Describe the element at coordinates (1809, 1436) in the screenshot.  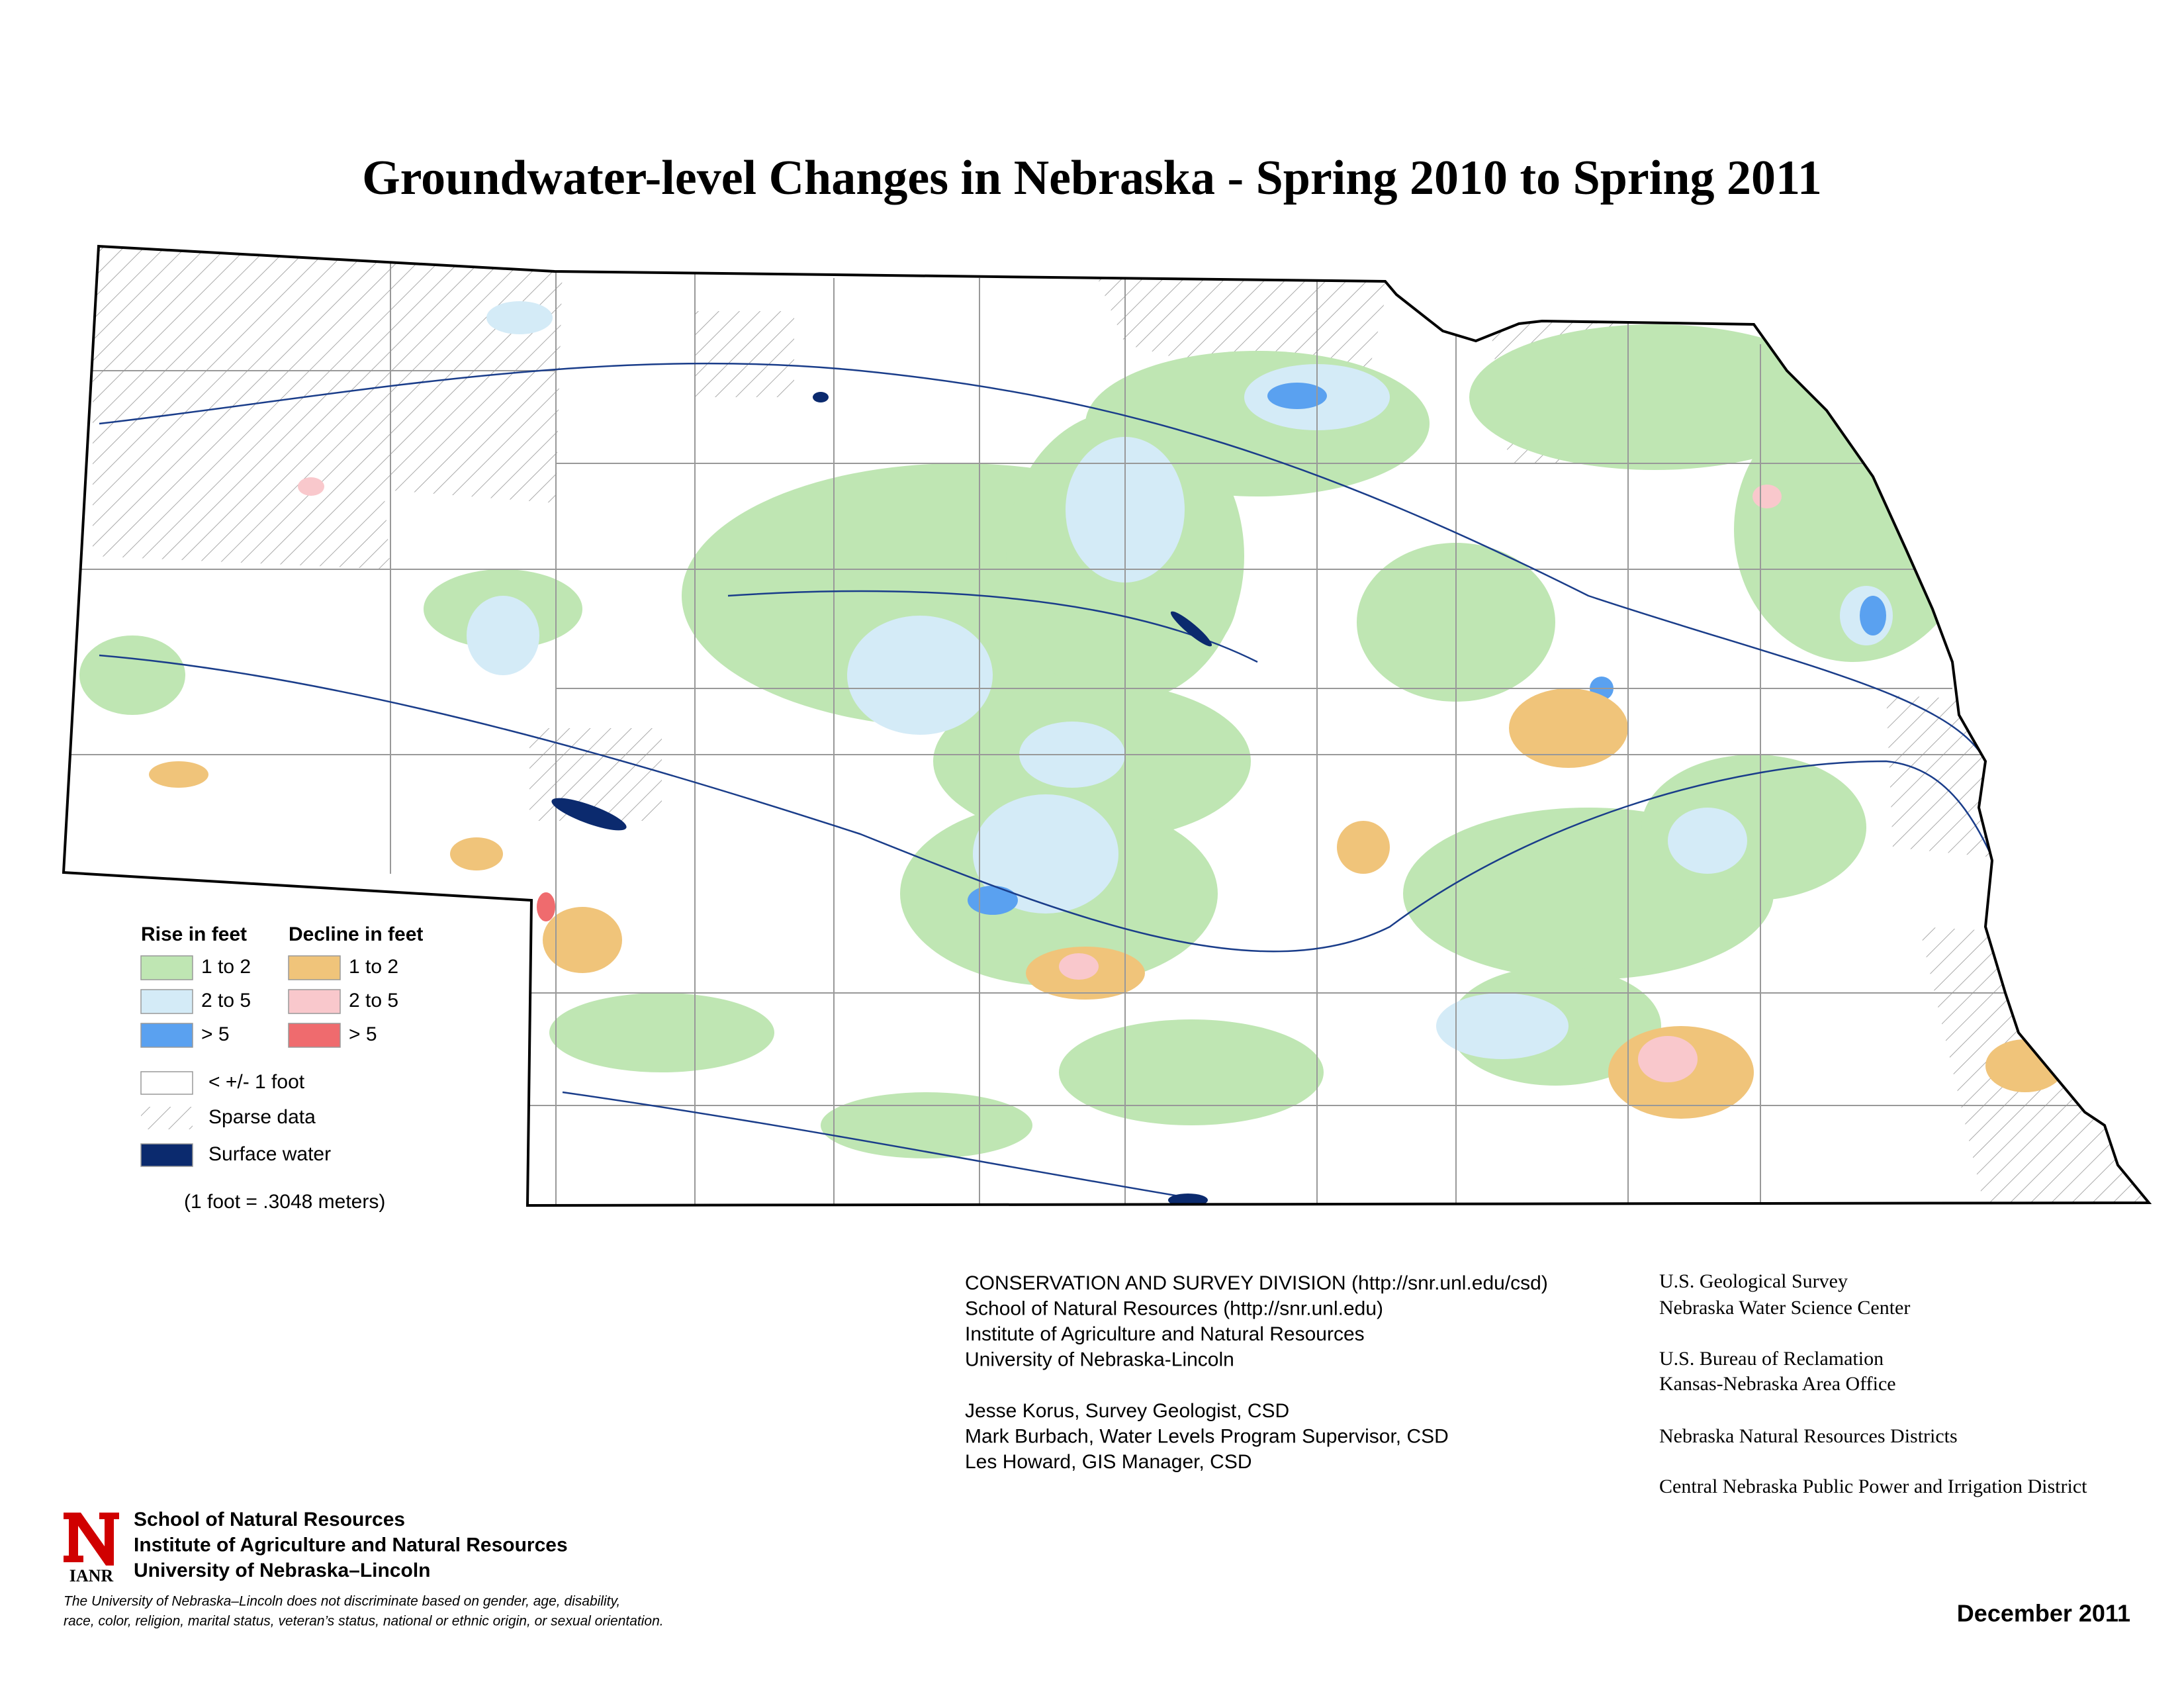
I see `partner-line: Nebraska Natural Resources Districts` at that location.